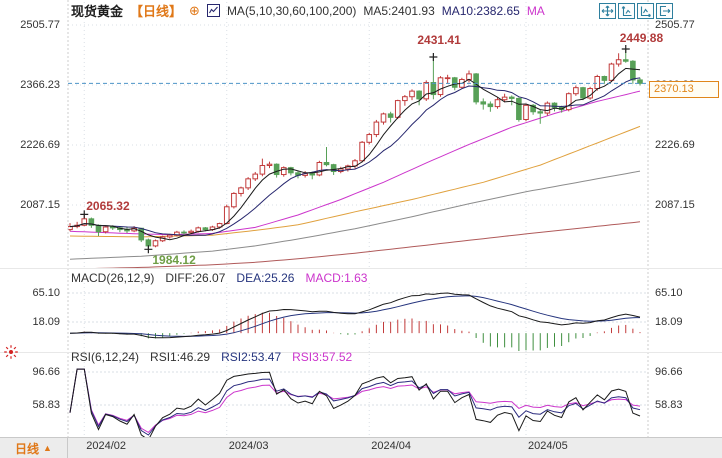  What do you see at coordinates (361, 447) in the screenshot?
I see `bottom-bar: 日线 ▲` at bounding box center [361, 447].